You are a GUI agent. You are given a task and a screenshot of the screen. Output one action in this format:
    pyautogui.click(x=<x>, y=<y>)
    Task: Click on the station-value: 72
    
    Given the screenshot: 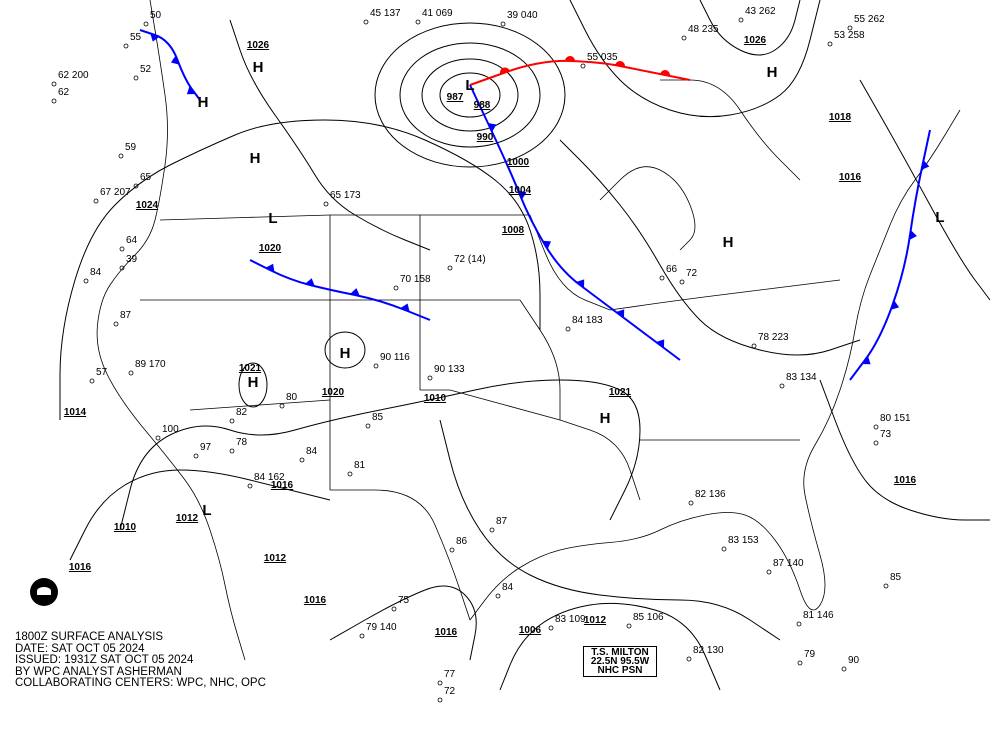 What is the action you would take?
    pyautogui.click(x=692, y=273)
    